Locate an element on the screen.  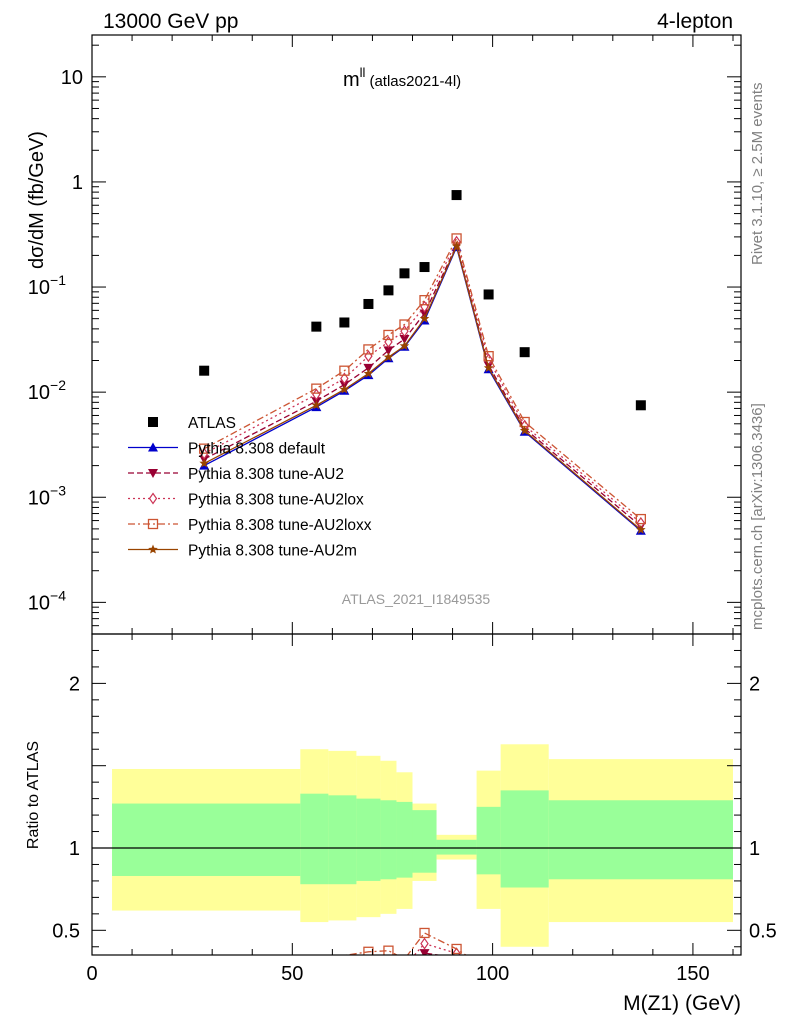
y-tick-label: 10⁻⁴ is located at coordinates (47, 600).